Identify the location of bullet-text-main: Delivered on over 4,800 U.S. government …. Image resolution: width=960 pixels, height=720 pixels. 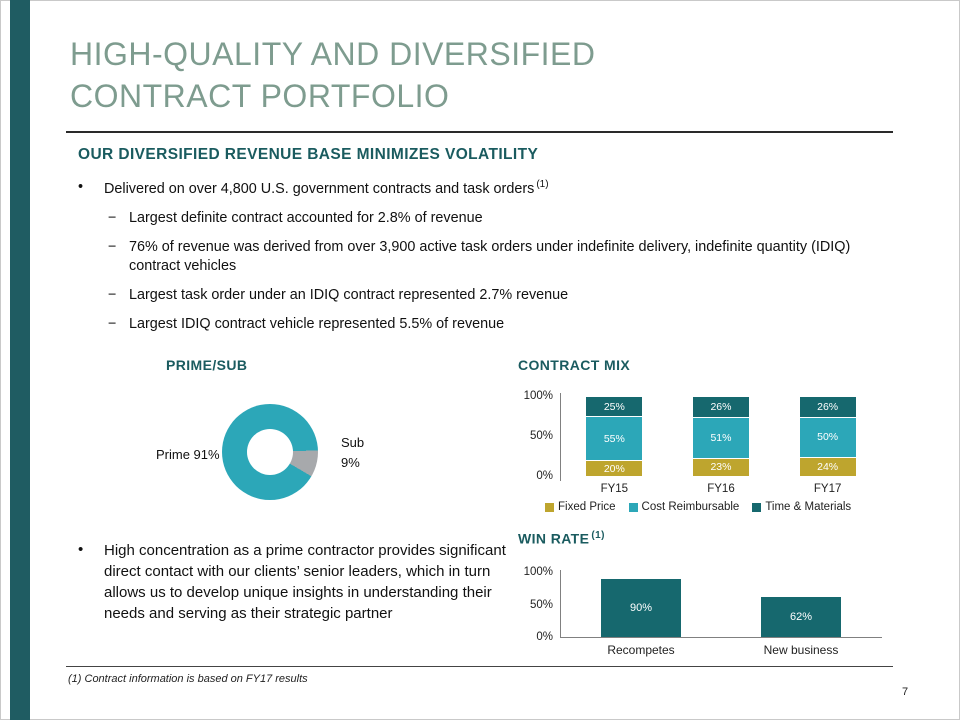
(319, 188).